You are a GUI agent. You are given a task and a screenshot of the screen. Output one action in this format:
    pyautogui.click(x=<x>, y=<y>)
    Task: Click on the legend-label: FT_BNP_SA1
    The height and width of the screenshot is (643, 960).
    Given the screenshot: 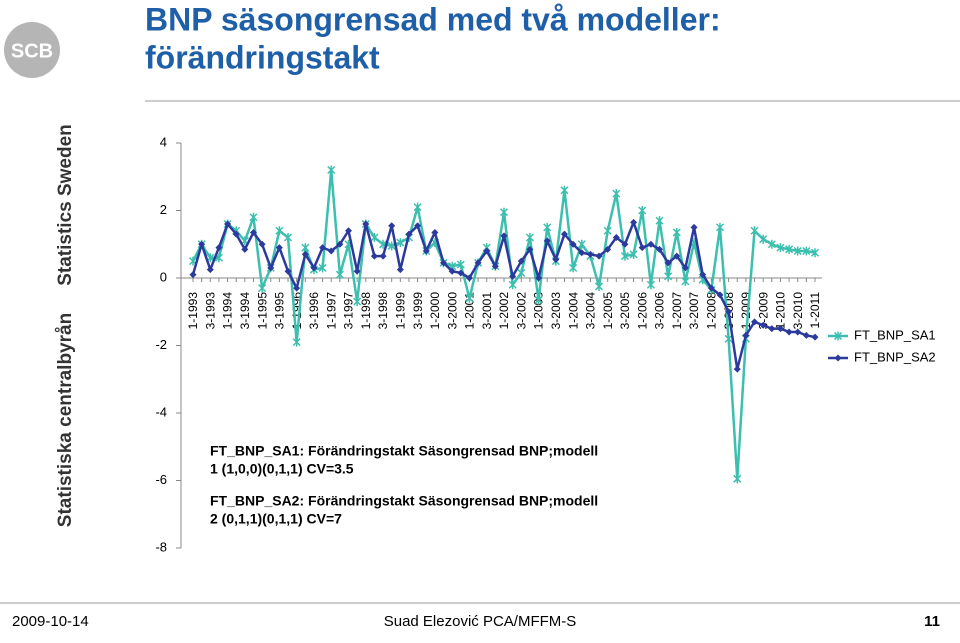 What is the action you would take?
    pyautogui.click(x=895, y=334)
    